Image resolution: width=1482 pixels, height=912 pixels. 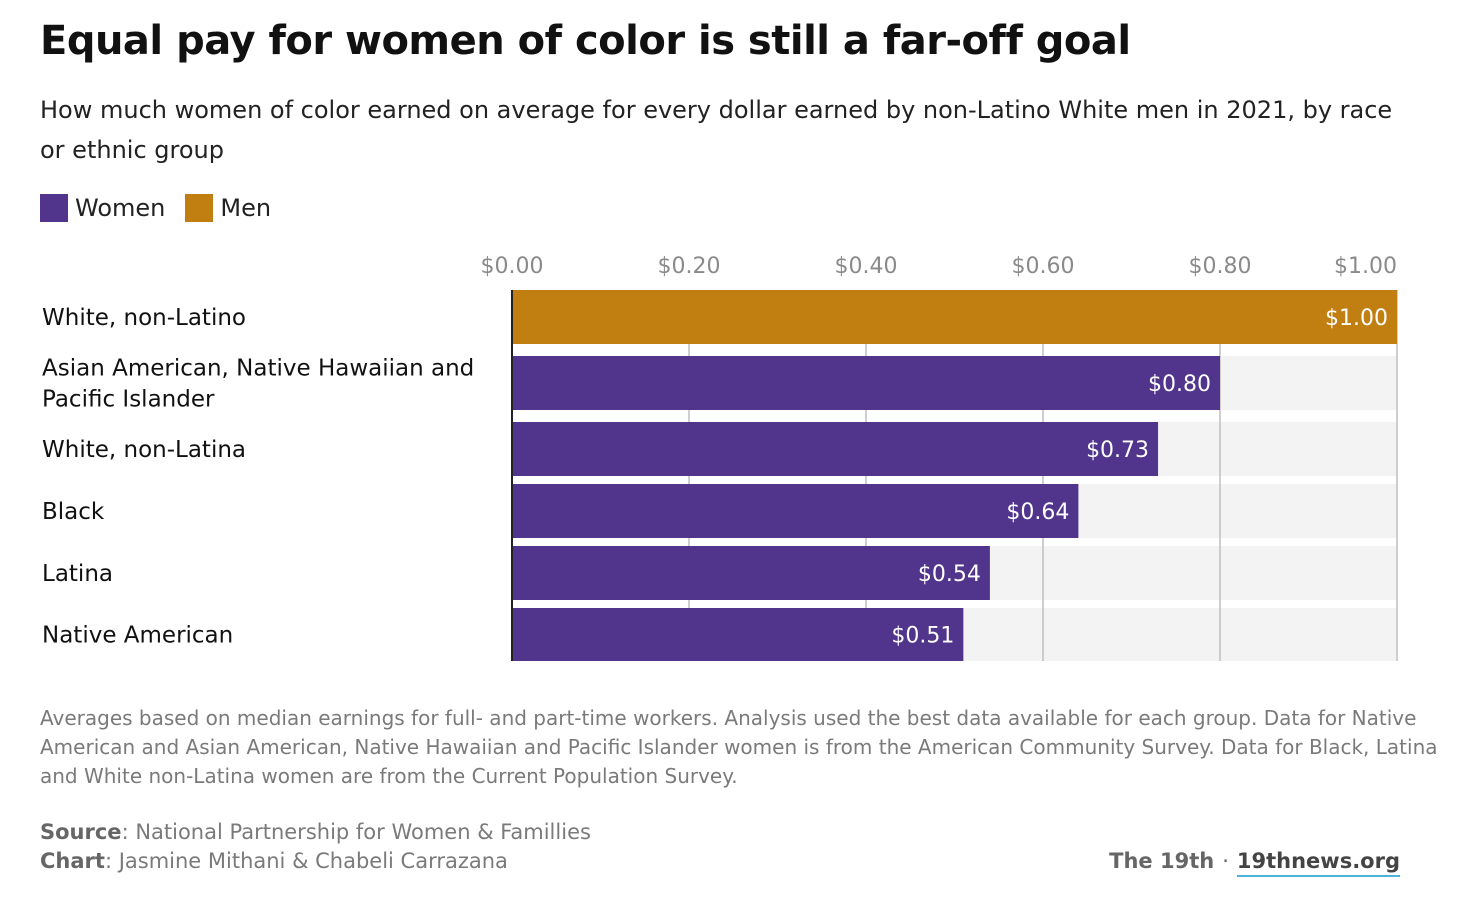 What do you see at coordinates (689, 266) in the screenshot?
I see `x-tick-label: $0.20` at bounding box center [689, 266].